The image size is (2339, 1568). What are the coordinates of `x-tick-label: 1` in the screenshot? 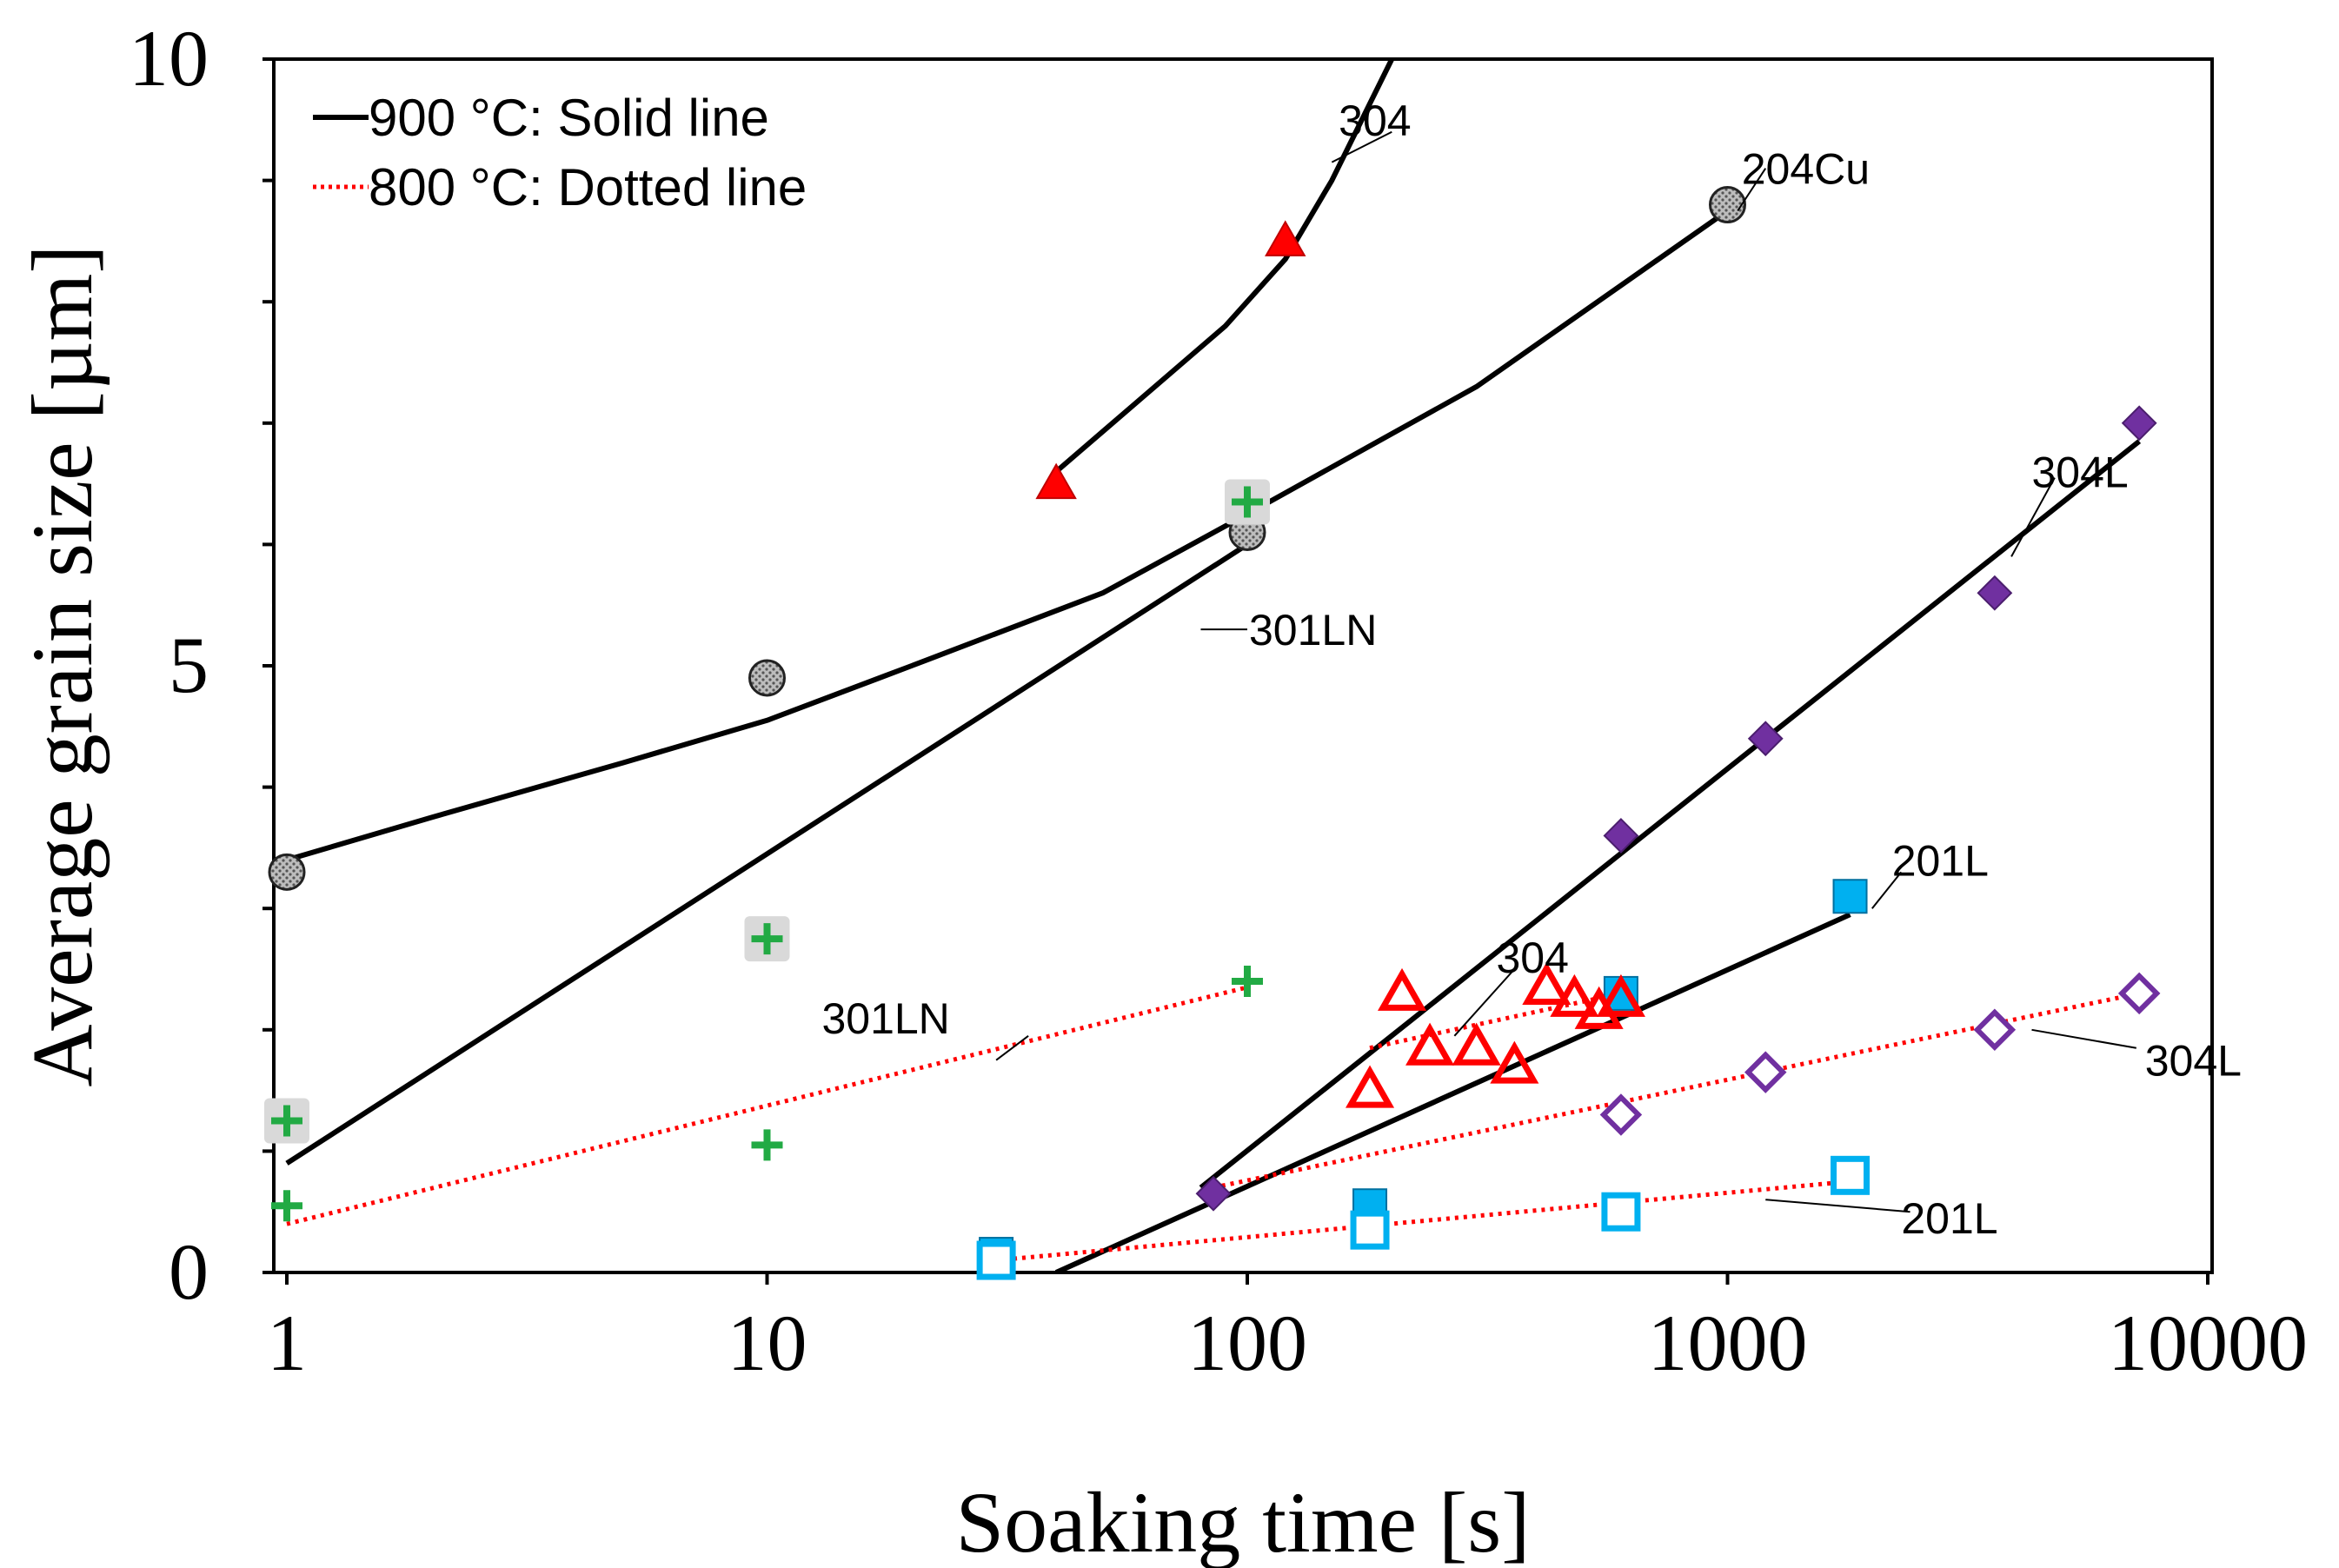 It's located at (287, 1343).